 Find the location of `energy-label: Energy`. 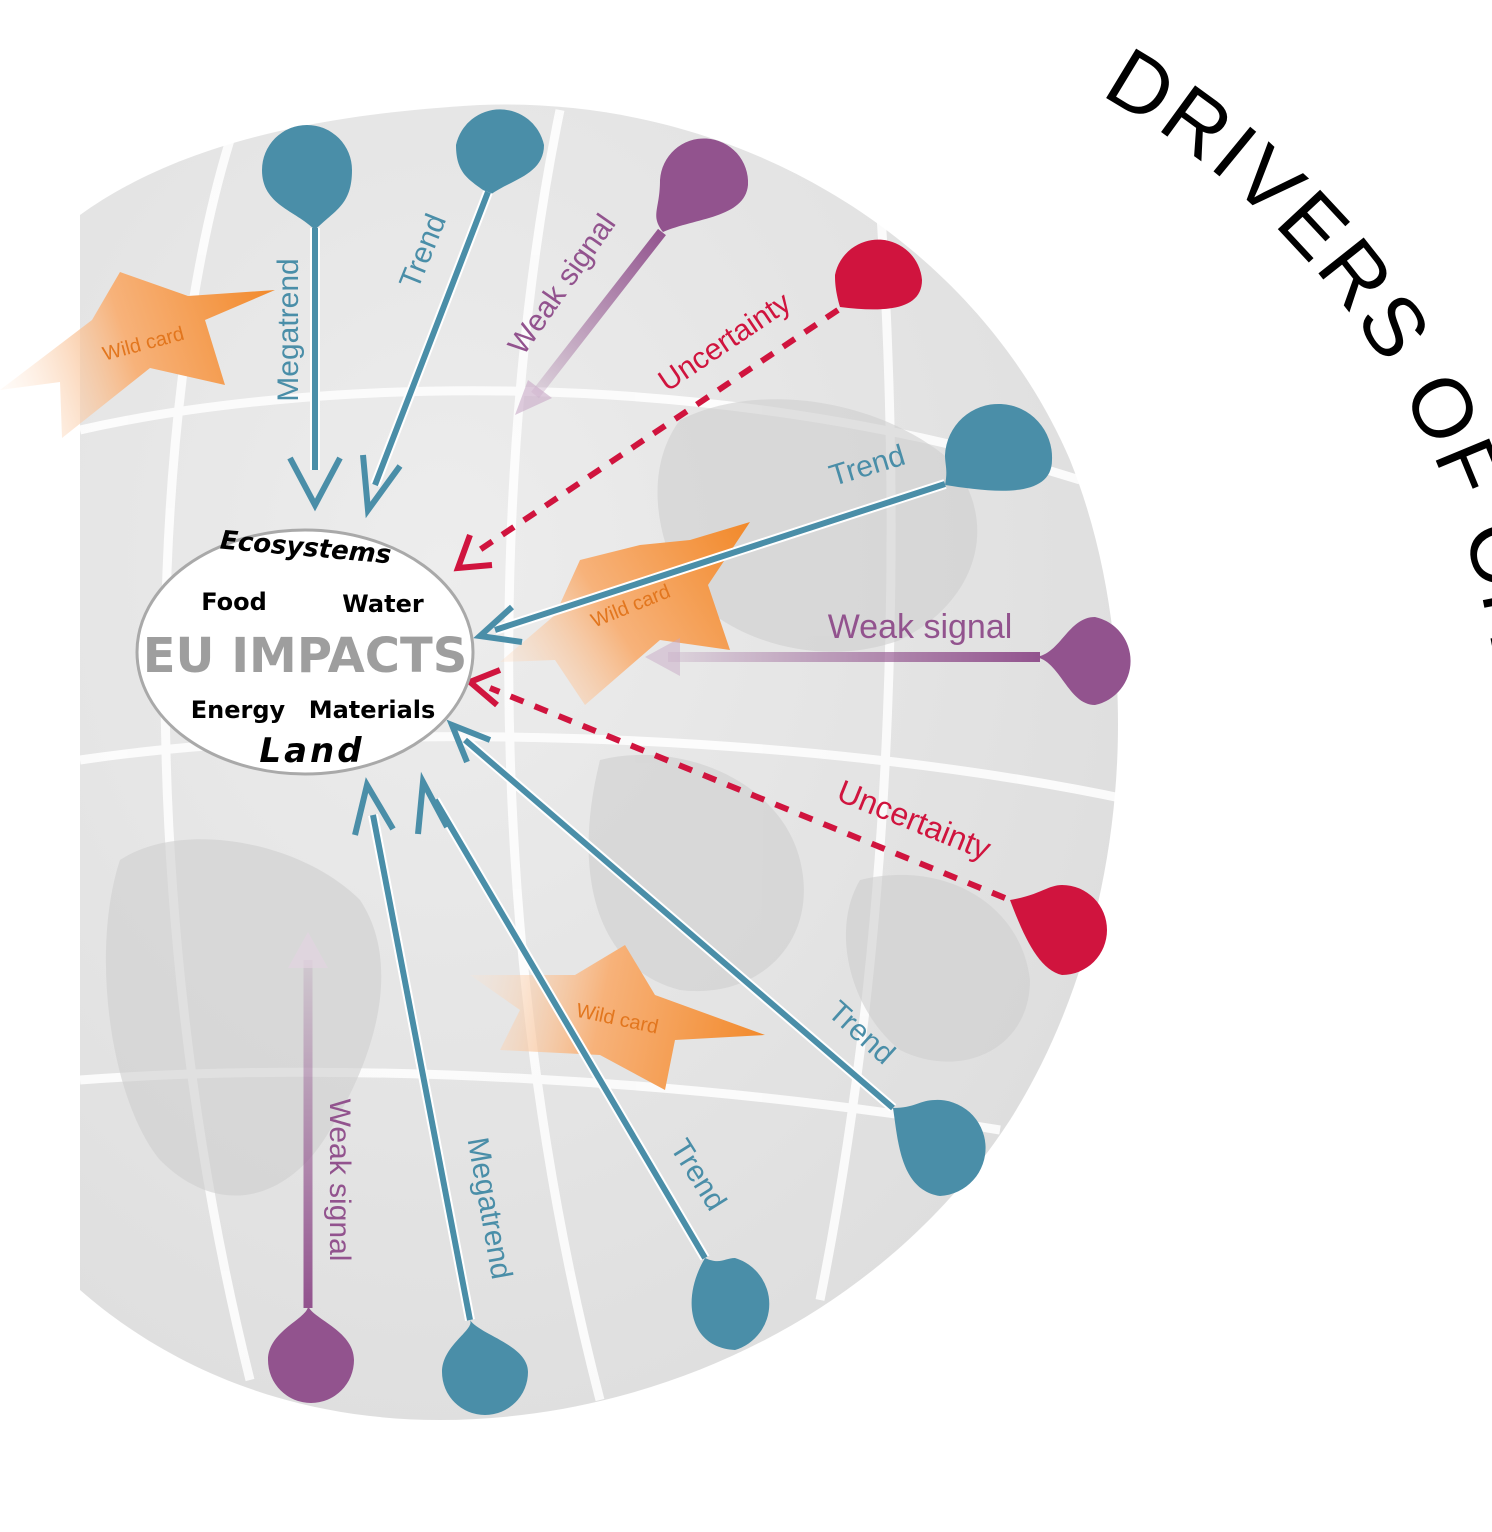

energy-label: Energy is located at coordinates (238, 710).